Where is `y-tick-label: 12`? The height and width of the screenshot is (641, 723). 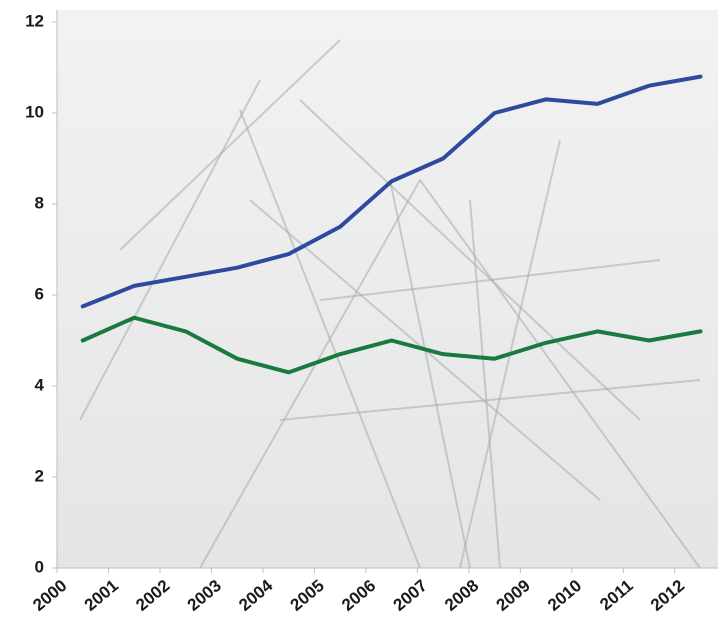
y-tick-label: 12 is located at coordinates (34, 20).